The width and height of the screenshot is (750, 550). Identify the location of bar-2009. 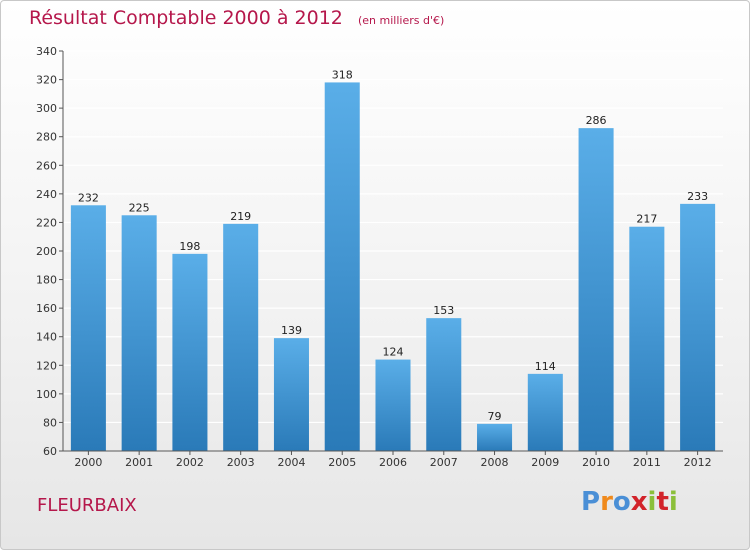
(545, 412).